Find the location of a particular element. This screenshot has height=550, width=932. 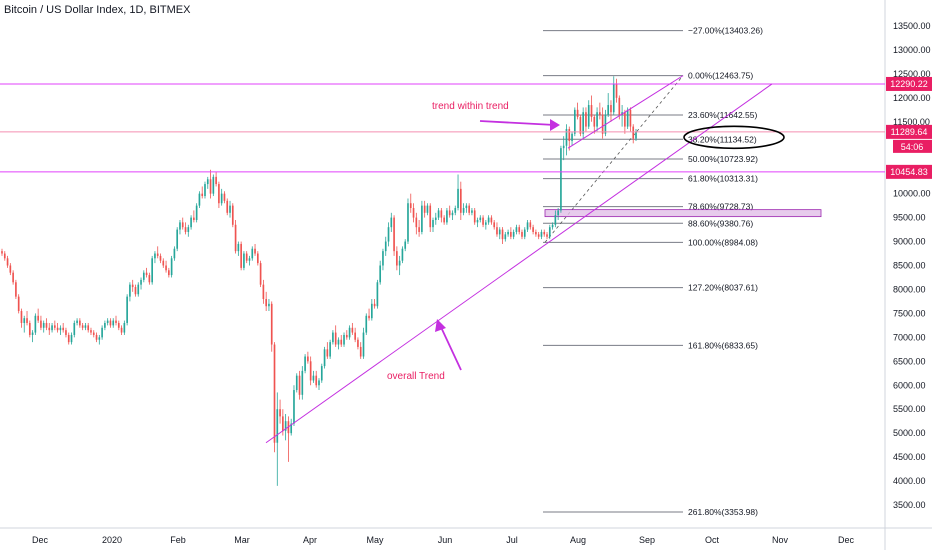

overall-arrow-line is located at coordinates (450, 347).